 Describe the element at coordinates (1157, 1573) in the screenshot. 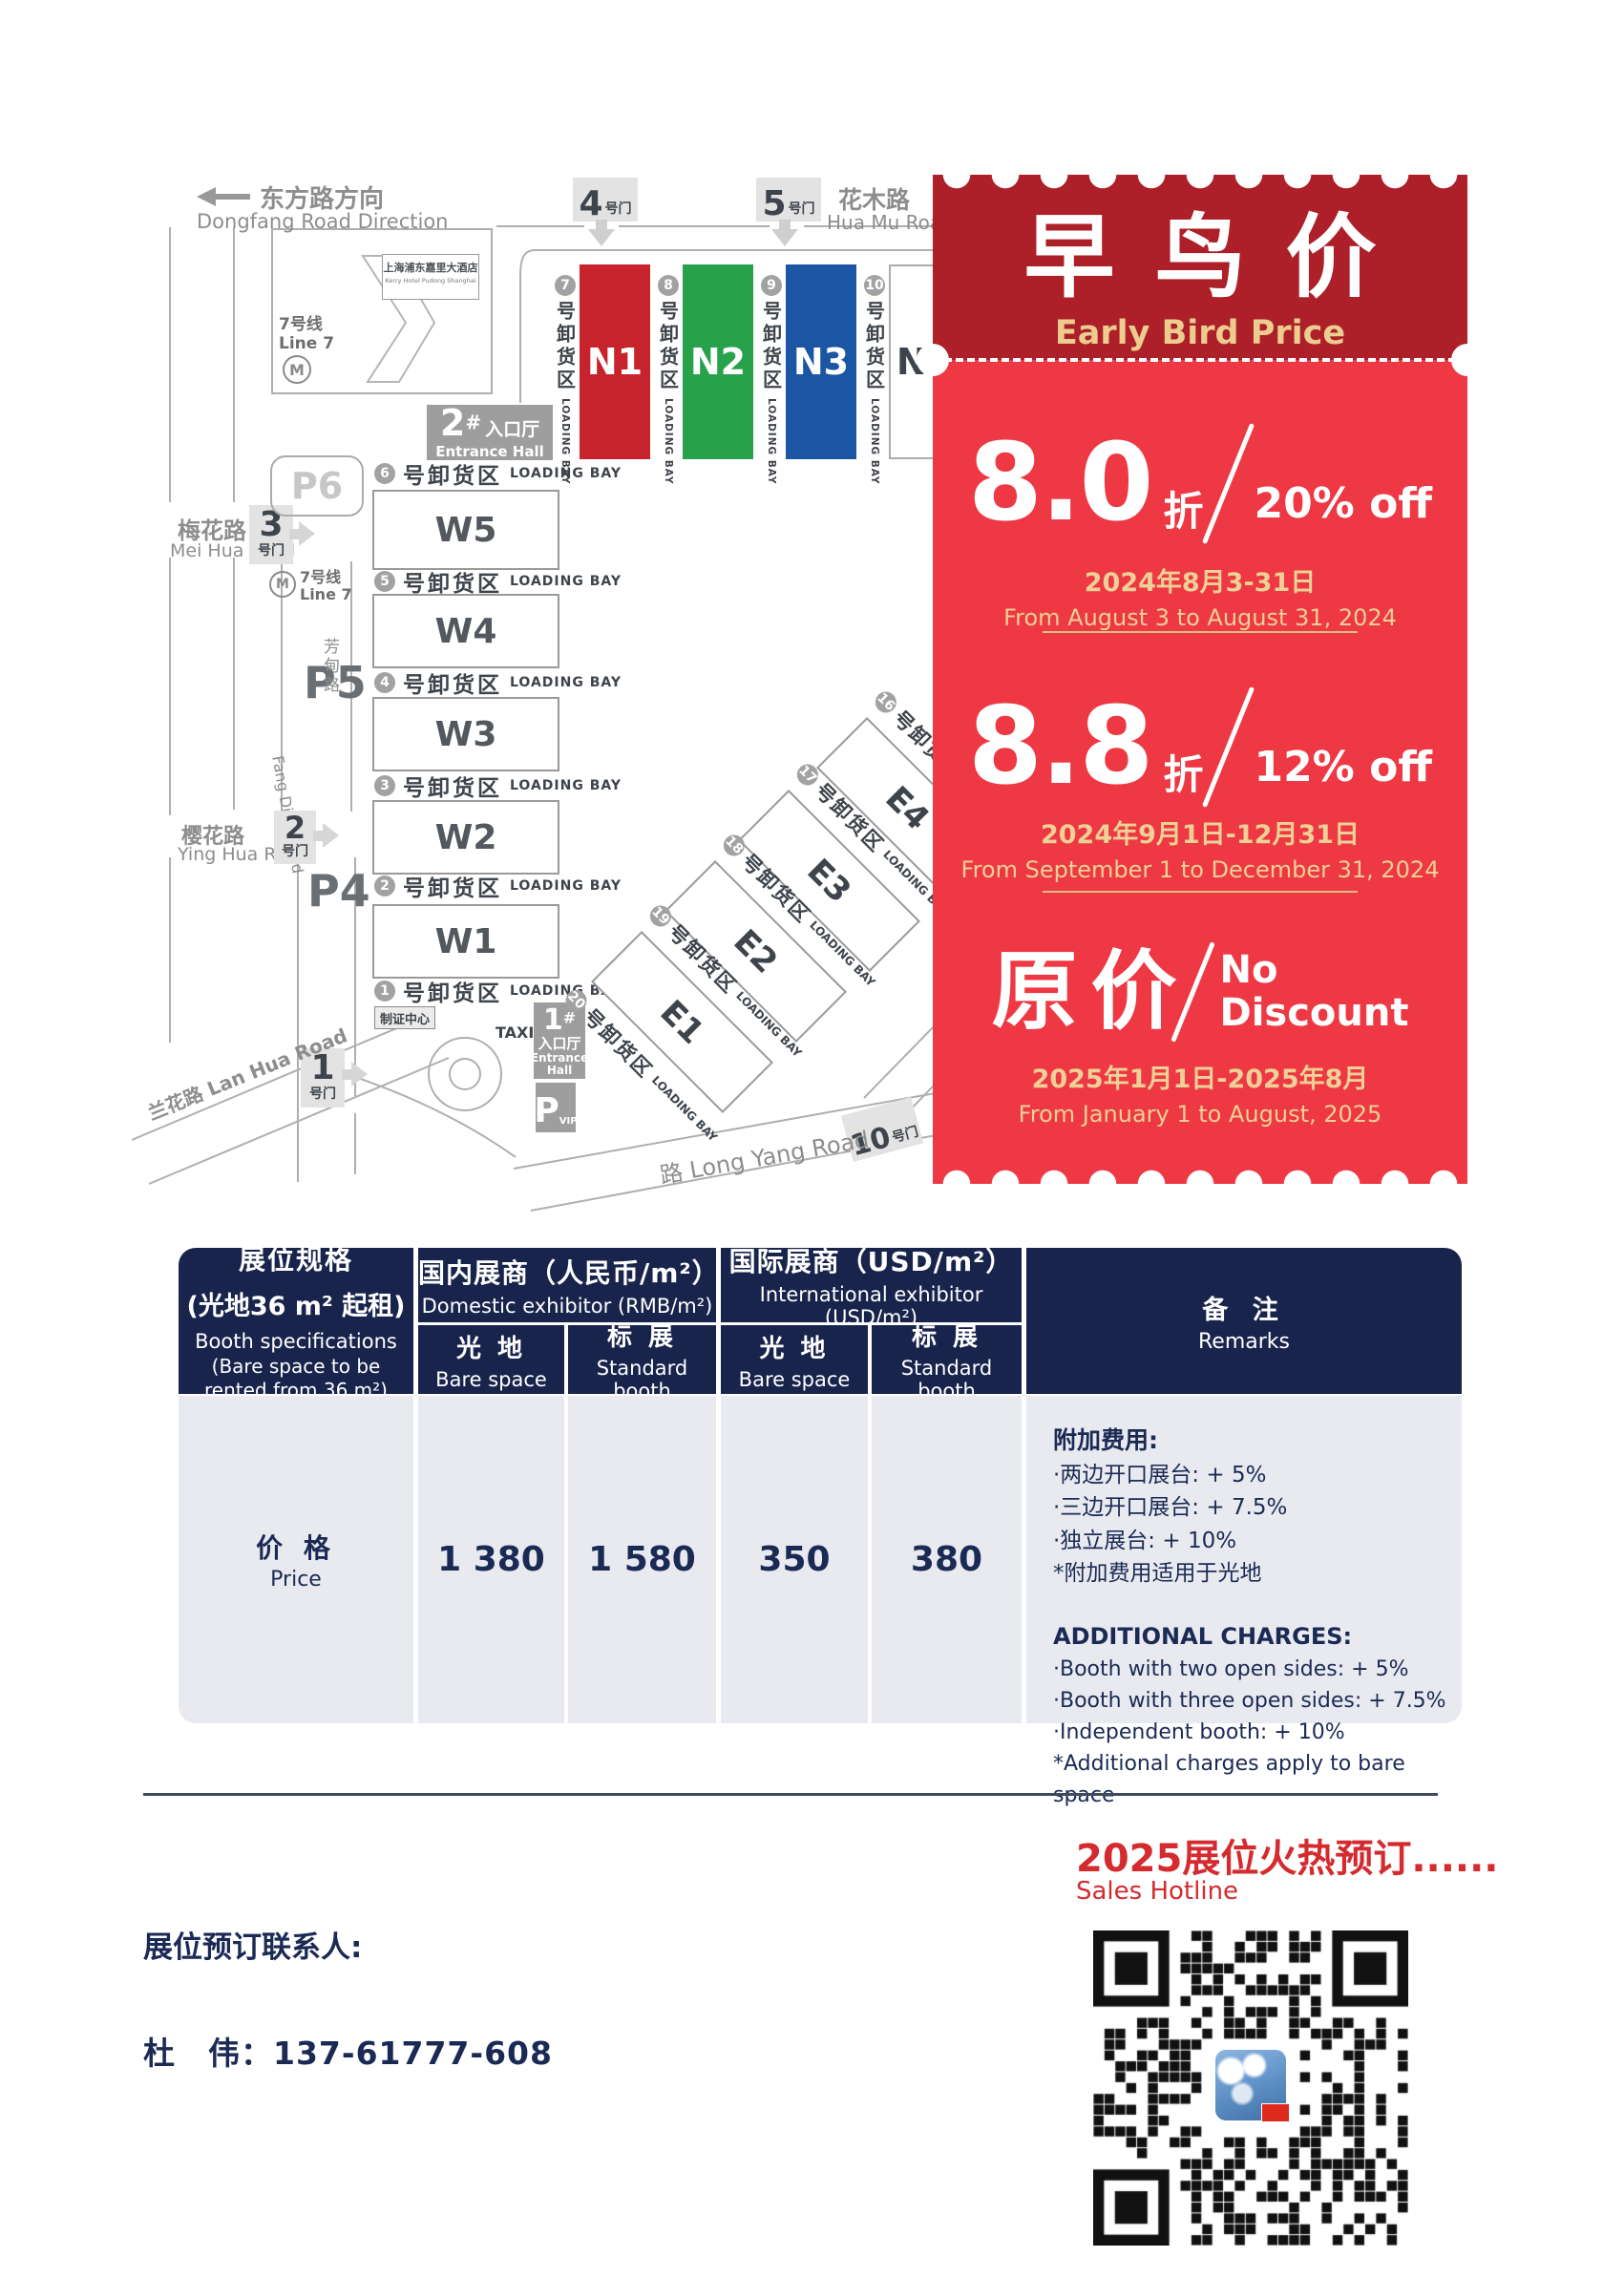

I see `charge-item: *附加费用适用于光地` at that location.